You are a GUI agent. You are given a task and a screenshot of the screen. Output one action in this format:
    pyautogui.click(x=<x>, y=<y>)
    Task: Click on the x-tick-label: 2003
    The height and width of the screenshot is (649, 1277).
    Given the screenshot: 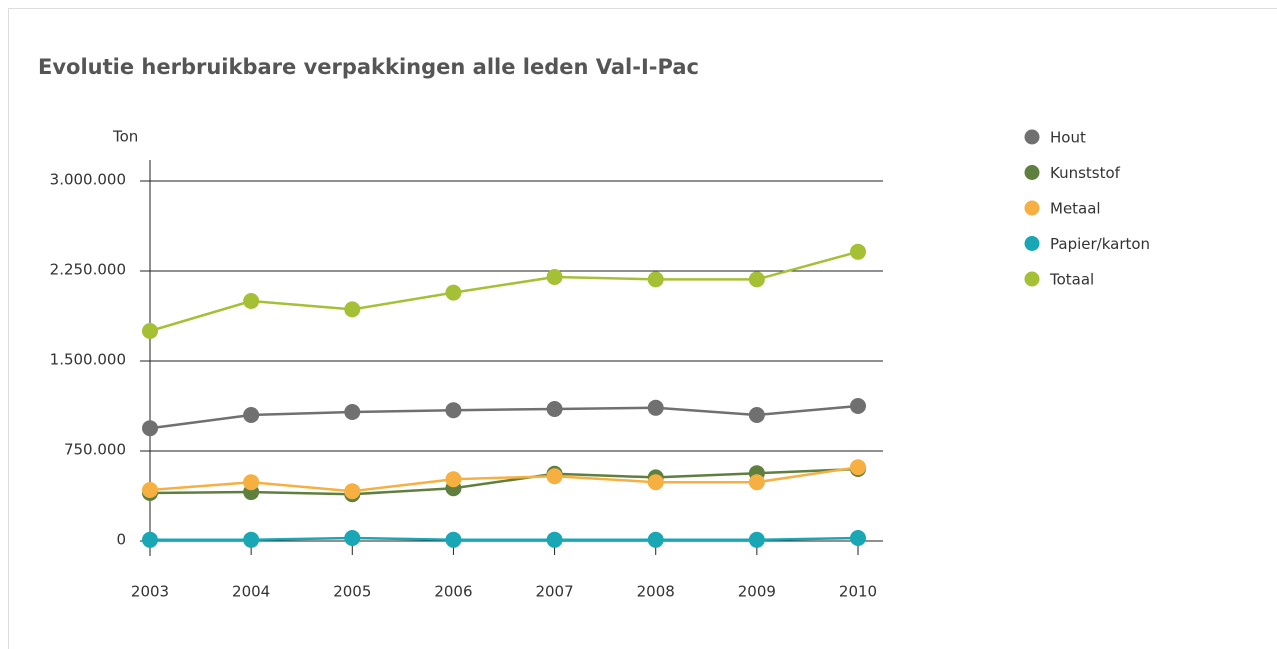 What is the action you would take?
    pyautogui.click(x=150, y=592)
    